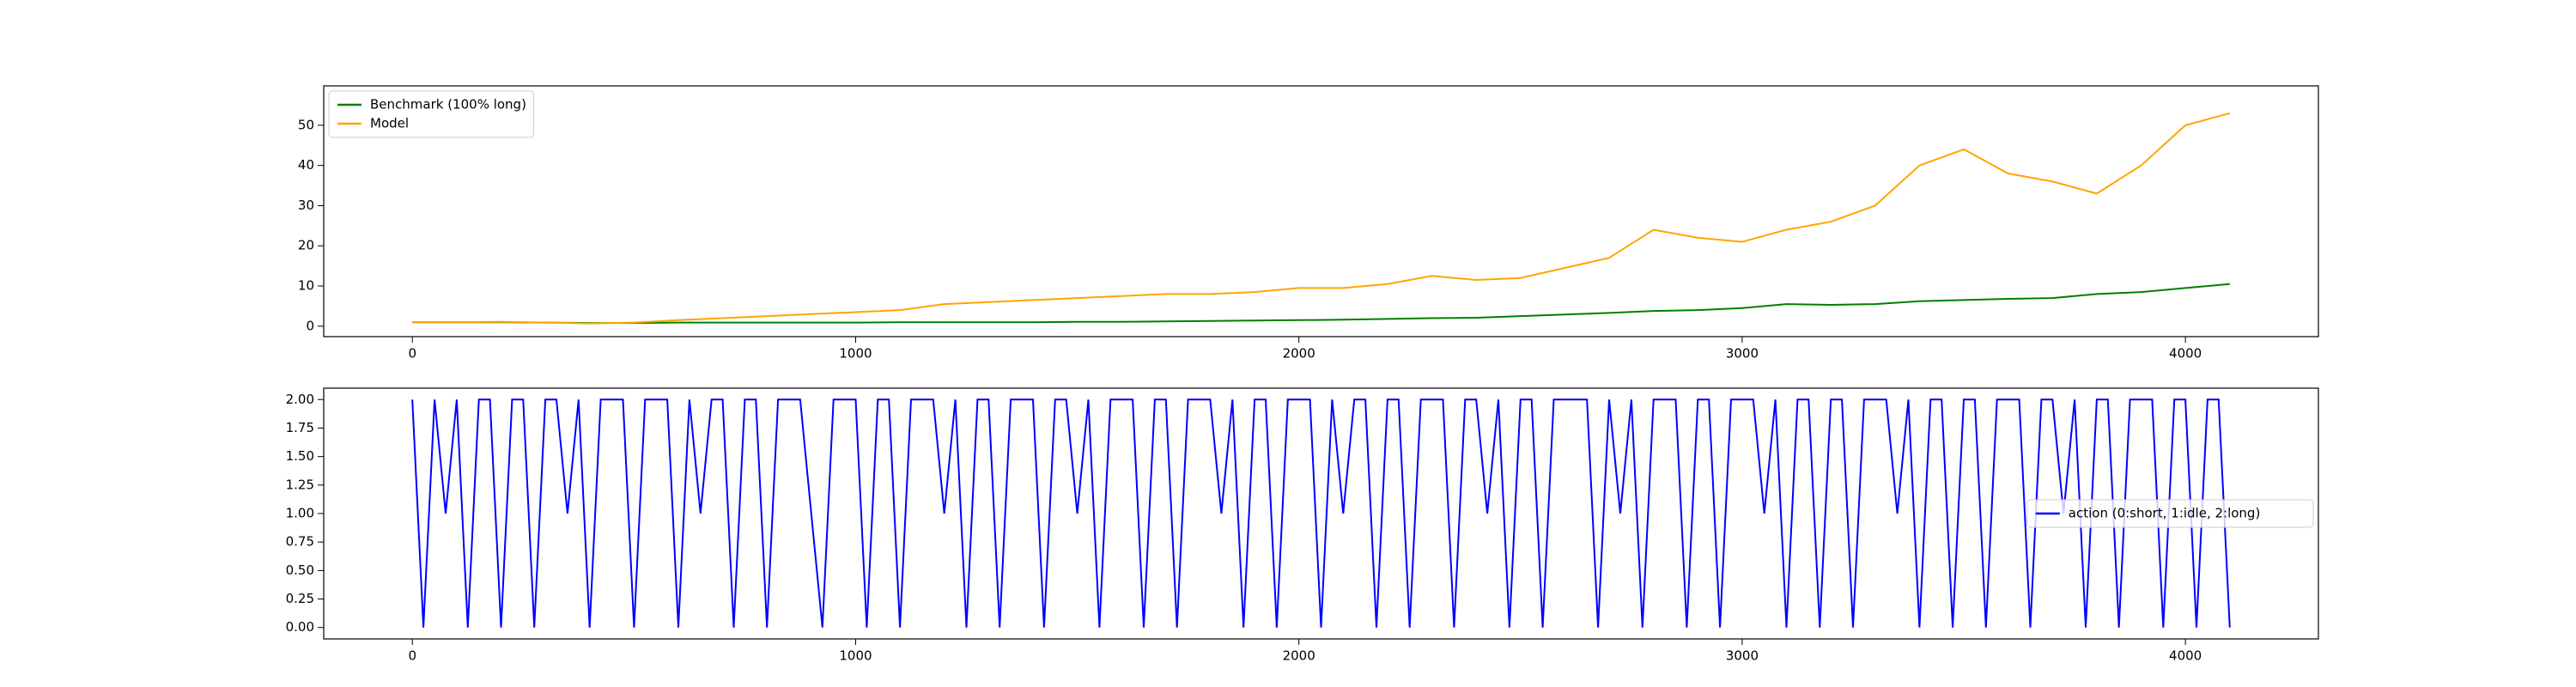 The width and height of the screenshot is (2576, 687). I want to click on y-tick-label: 0.00, so click(300, 627).